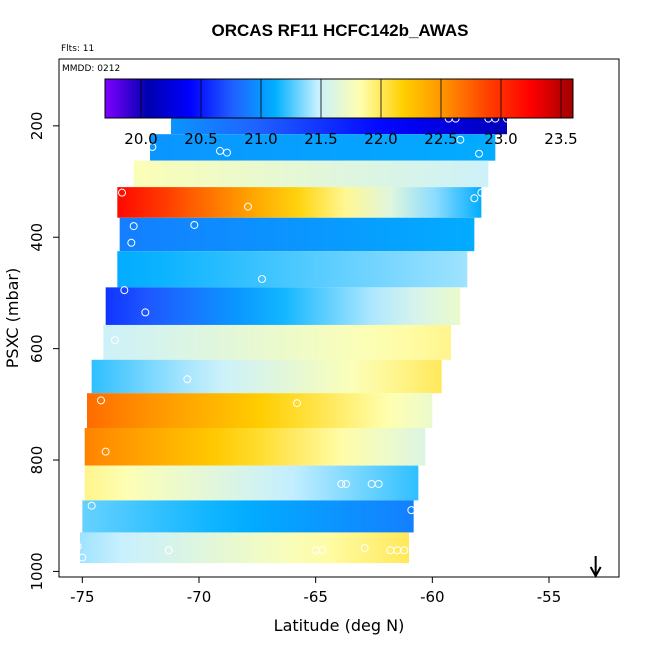  I want to click on flights-annotation: Flts: 11, so click(77, 49).